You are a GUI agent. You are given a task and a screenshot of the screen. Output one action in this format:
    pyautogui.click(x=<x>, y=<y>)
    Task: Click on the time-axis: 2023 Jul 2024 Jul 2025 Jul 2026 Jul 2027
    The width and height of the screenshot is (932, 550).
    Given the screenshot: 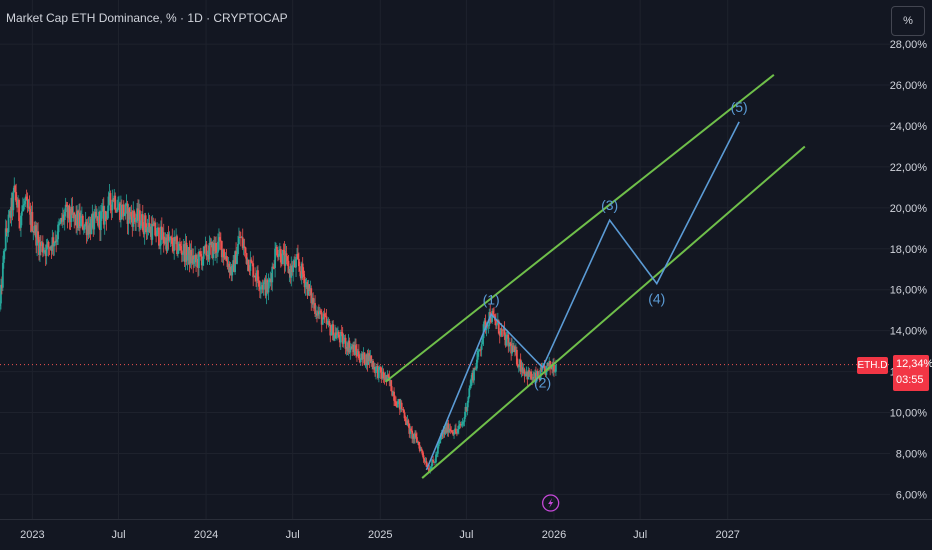 What is the action you would take?
    pyautogui.click(x=380, y=535)
    